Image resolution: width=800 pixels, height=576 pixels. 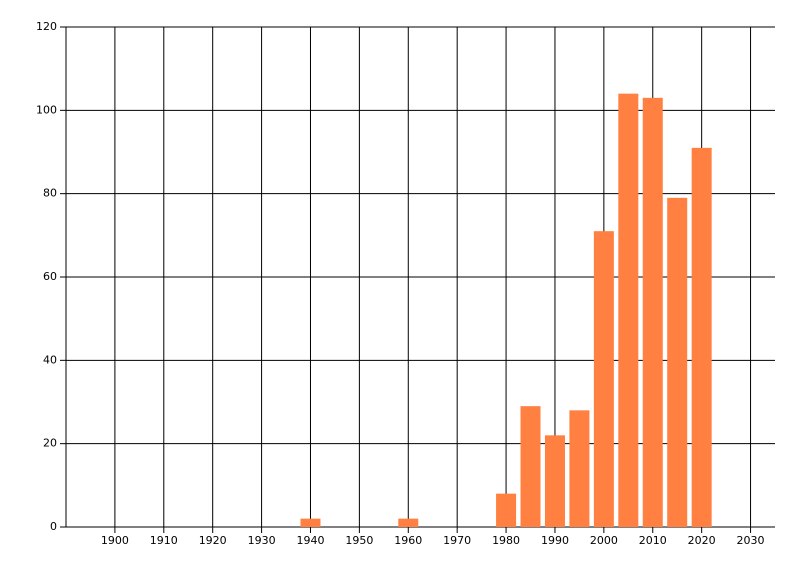 What do you see at coordinates (46, 26) in the screenshot?
I see `y-tick-label: 120` at bounding box center [46, 26].